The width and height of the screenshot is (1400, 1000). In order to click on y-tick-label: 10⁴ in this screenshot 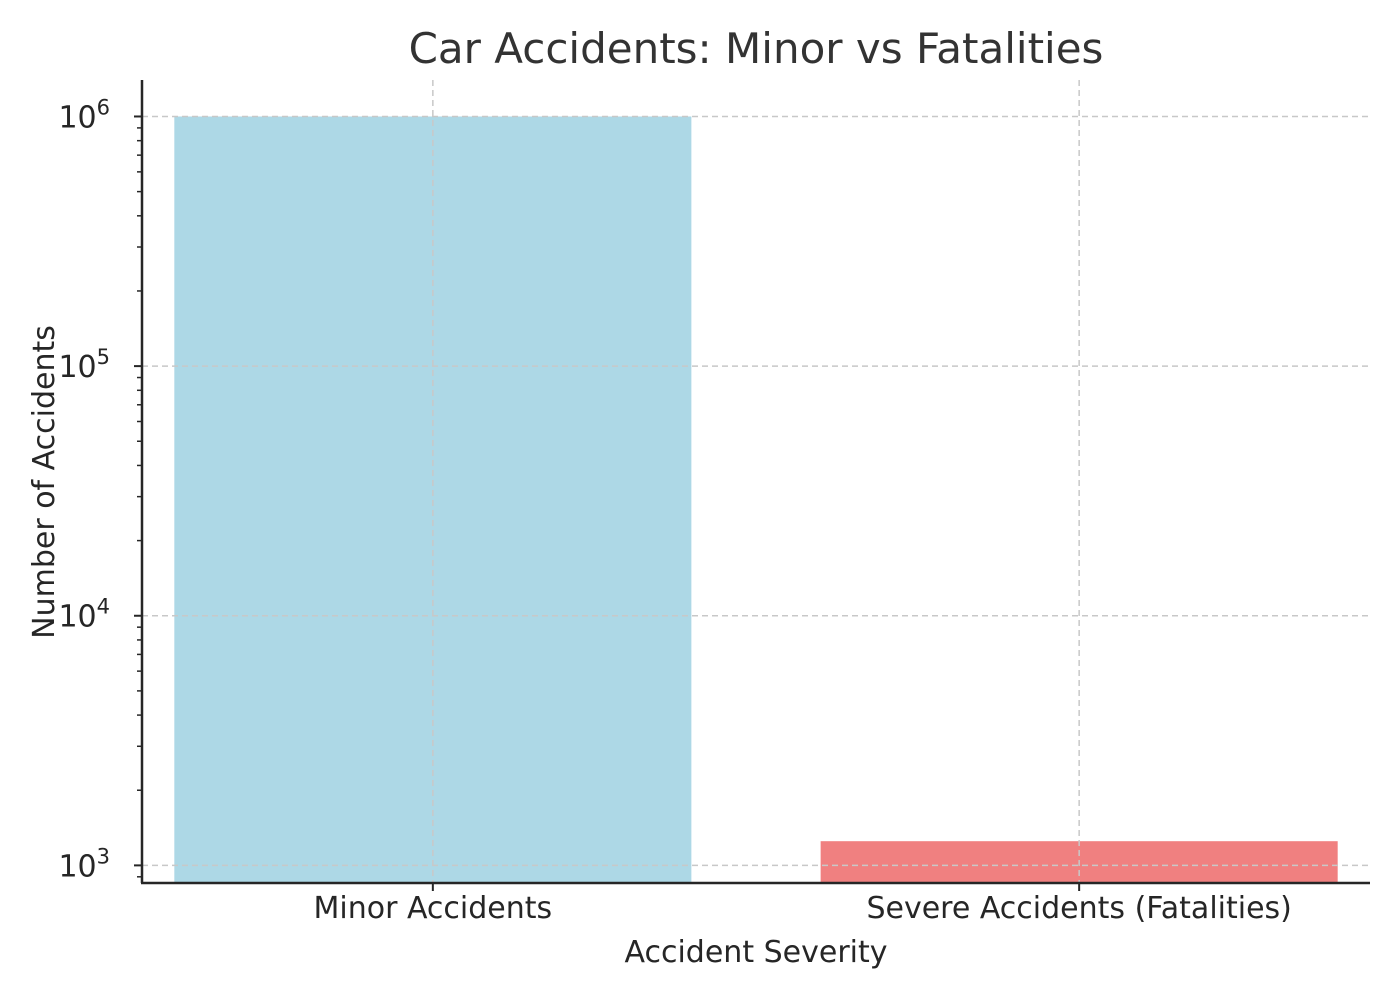, I will do `click(84, 615)`.